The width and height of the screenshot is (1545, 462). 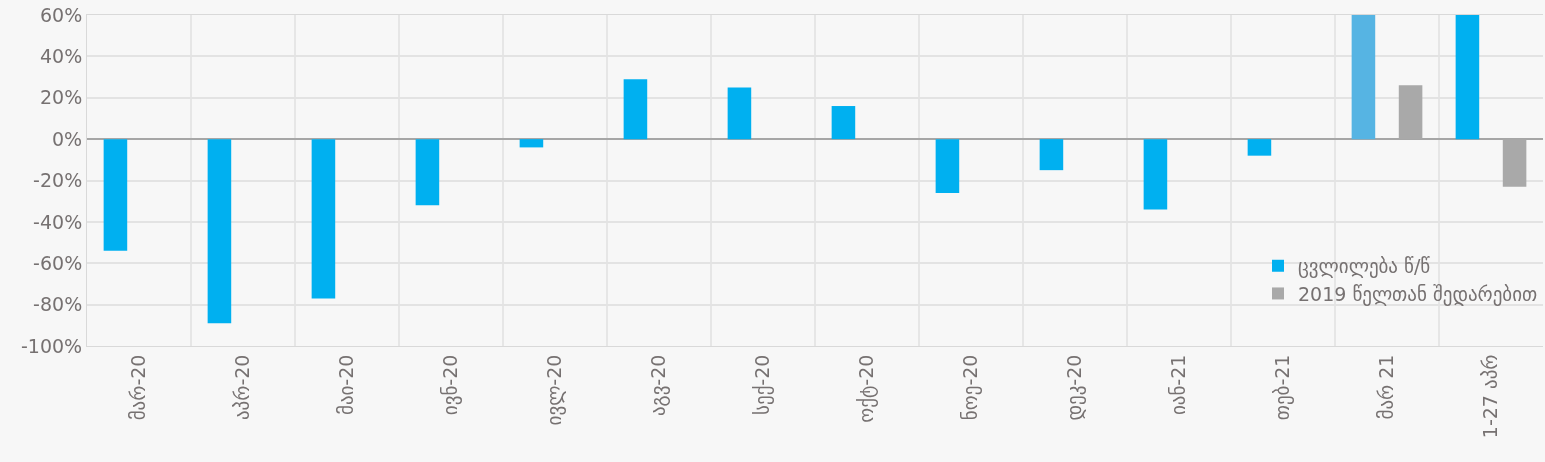 What do you see at coordinates (61, 97) in the screenshot?
I see `y-tick-label: 20%` at bounding box center [61, 97].